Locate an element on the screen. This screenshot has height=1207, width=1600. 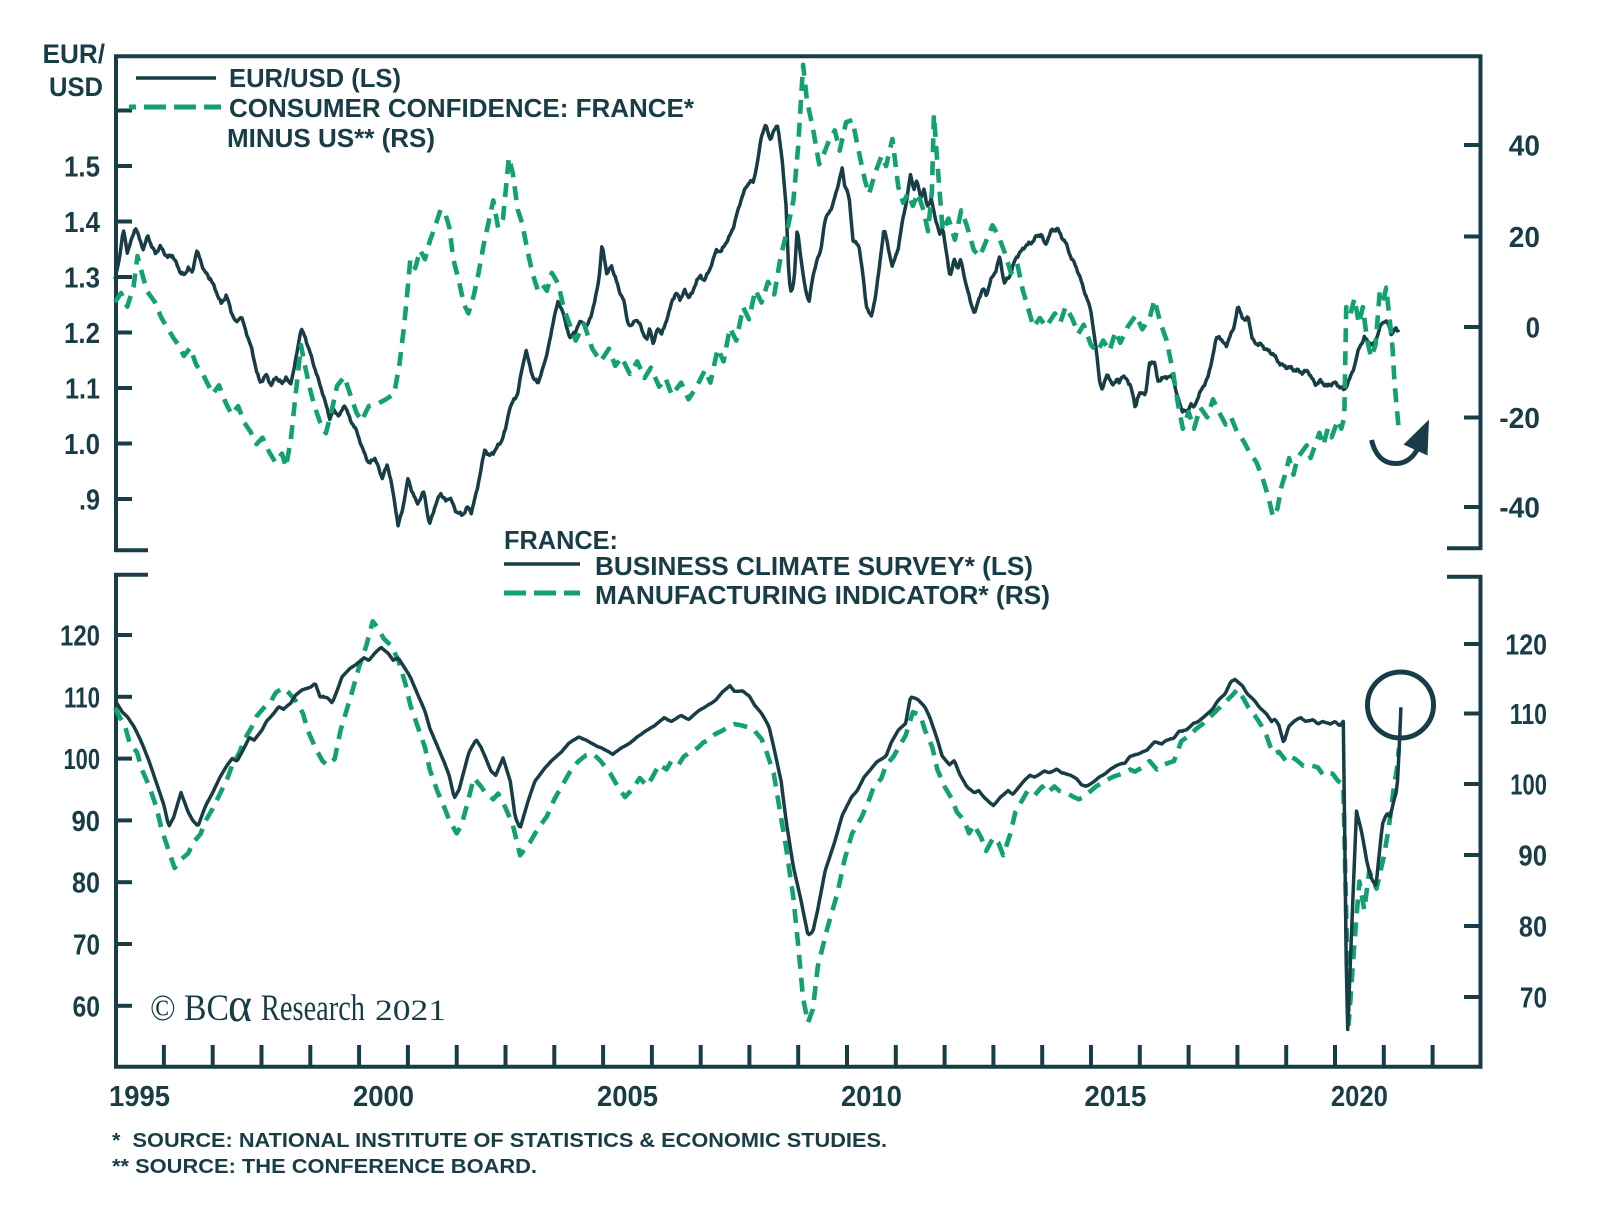
svg-text: MINUS US** (RS) is located at coordinates (331, 138).